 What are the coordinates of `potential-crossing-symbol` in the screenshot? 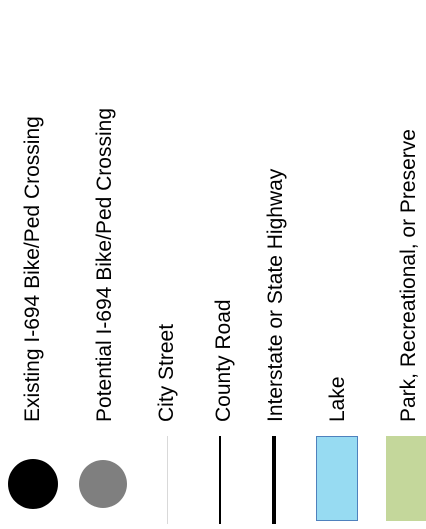 It's located at (103, 484).